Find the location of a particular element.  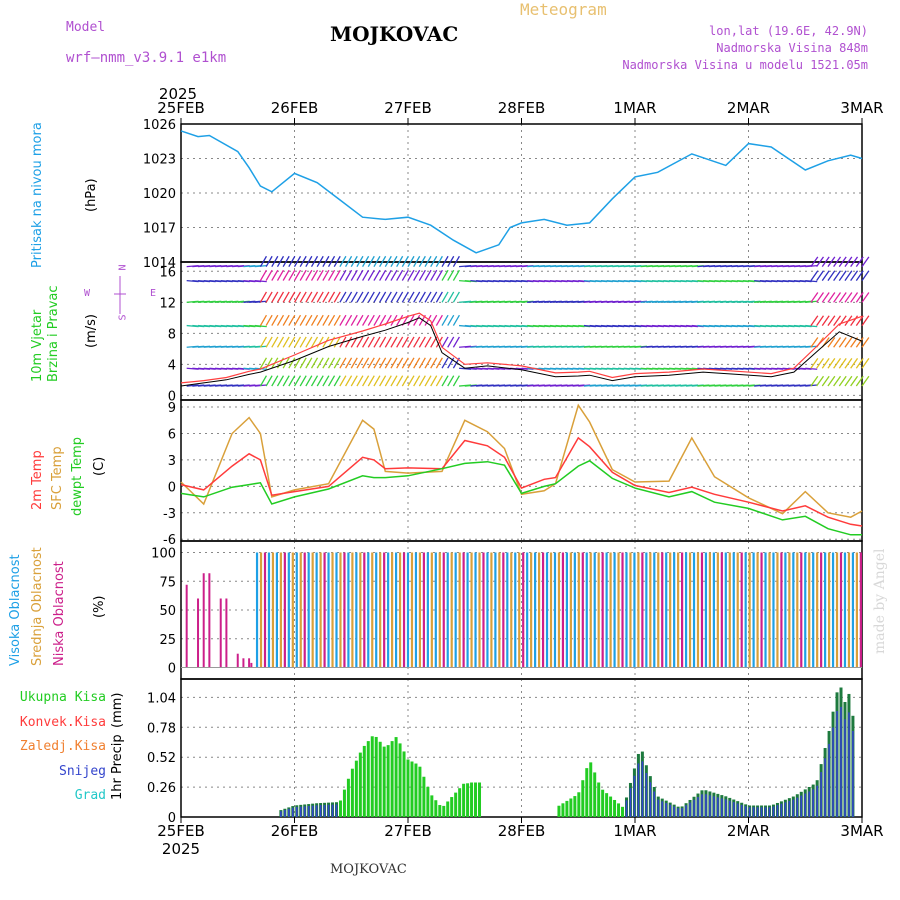

x-tick-label-top: 2MAR is located at coordinates (748, 108).